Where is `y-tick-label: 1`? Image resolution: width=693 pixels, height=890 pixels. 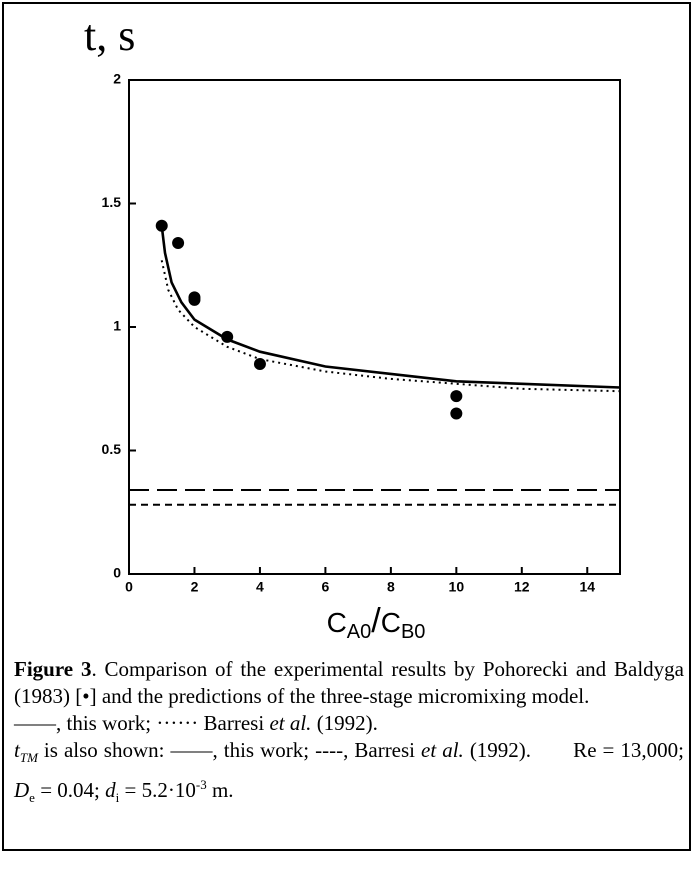
y-tick-label: 1 is located at coordinates (117, 326).